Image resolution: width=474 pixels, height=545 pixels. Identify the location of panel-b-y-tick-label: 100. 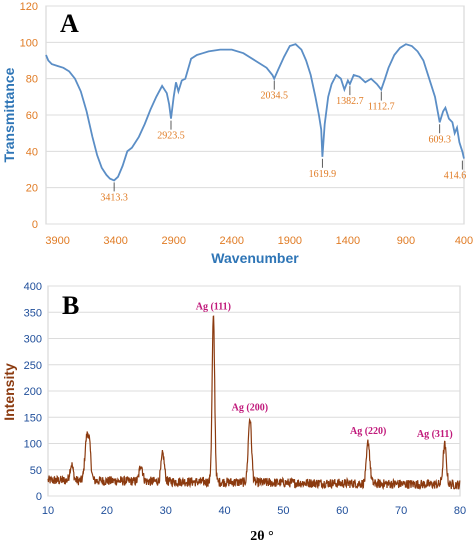
(33, 445).